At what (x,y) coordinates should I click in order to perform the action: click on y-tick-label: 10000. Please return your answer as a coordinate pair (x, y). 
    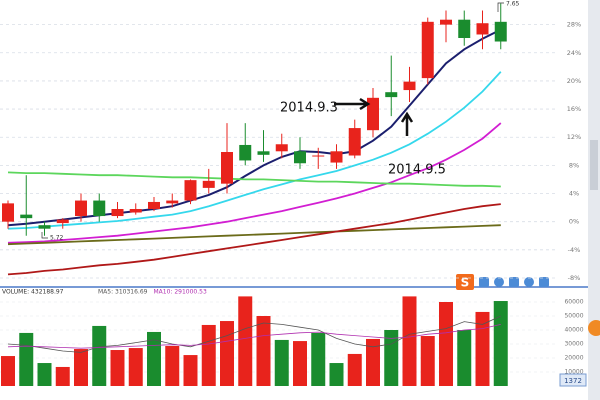
    Looking at the image, I should click on (573, 372).